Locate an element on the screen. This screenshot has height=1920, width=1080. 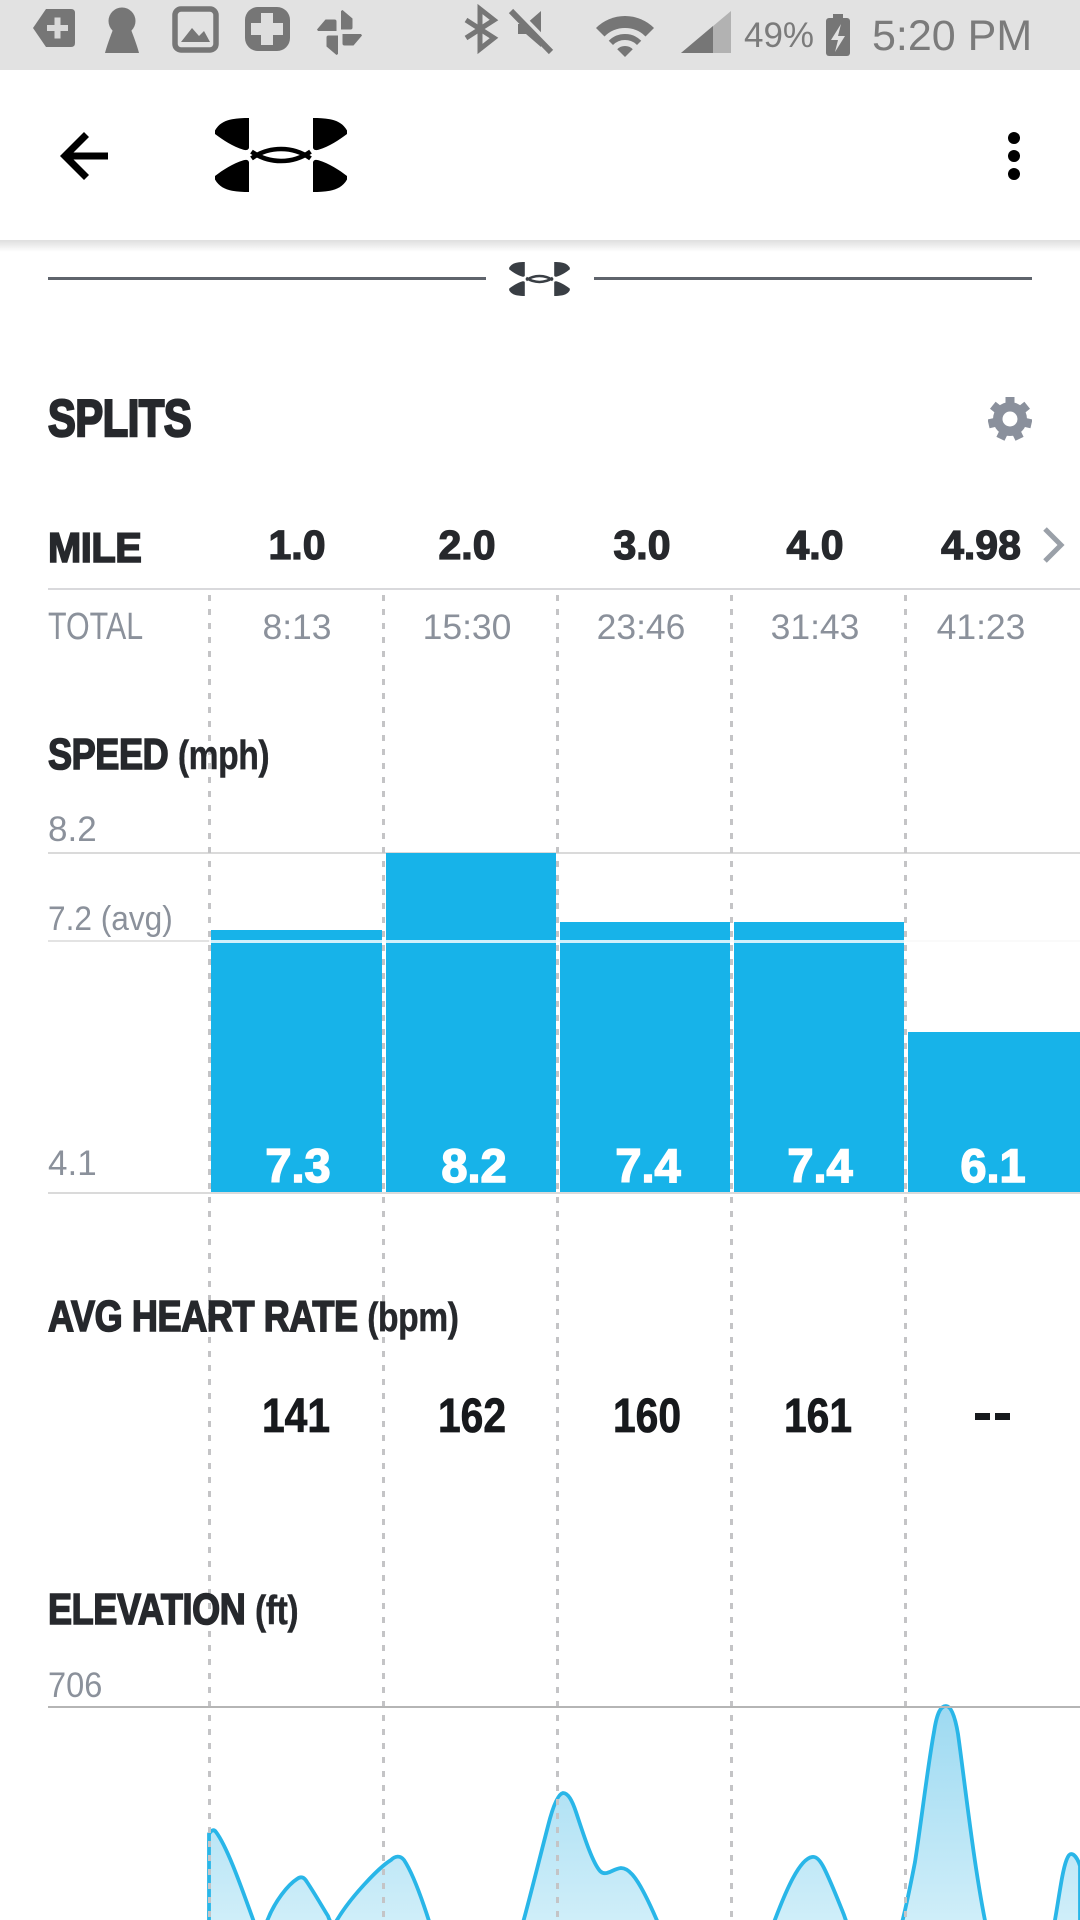
svg-text: 49% is located at coordinates (779, 35).